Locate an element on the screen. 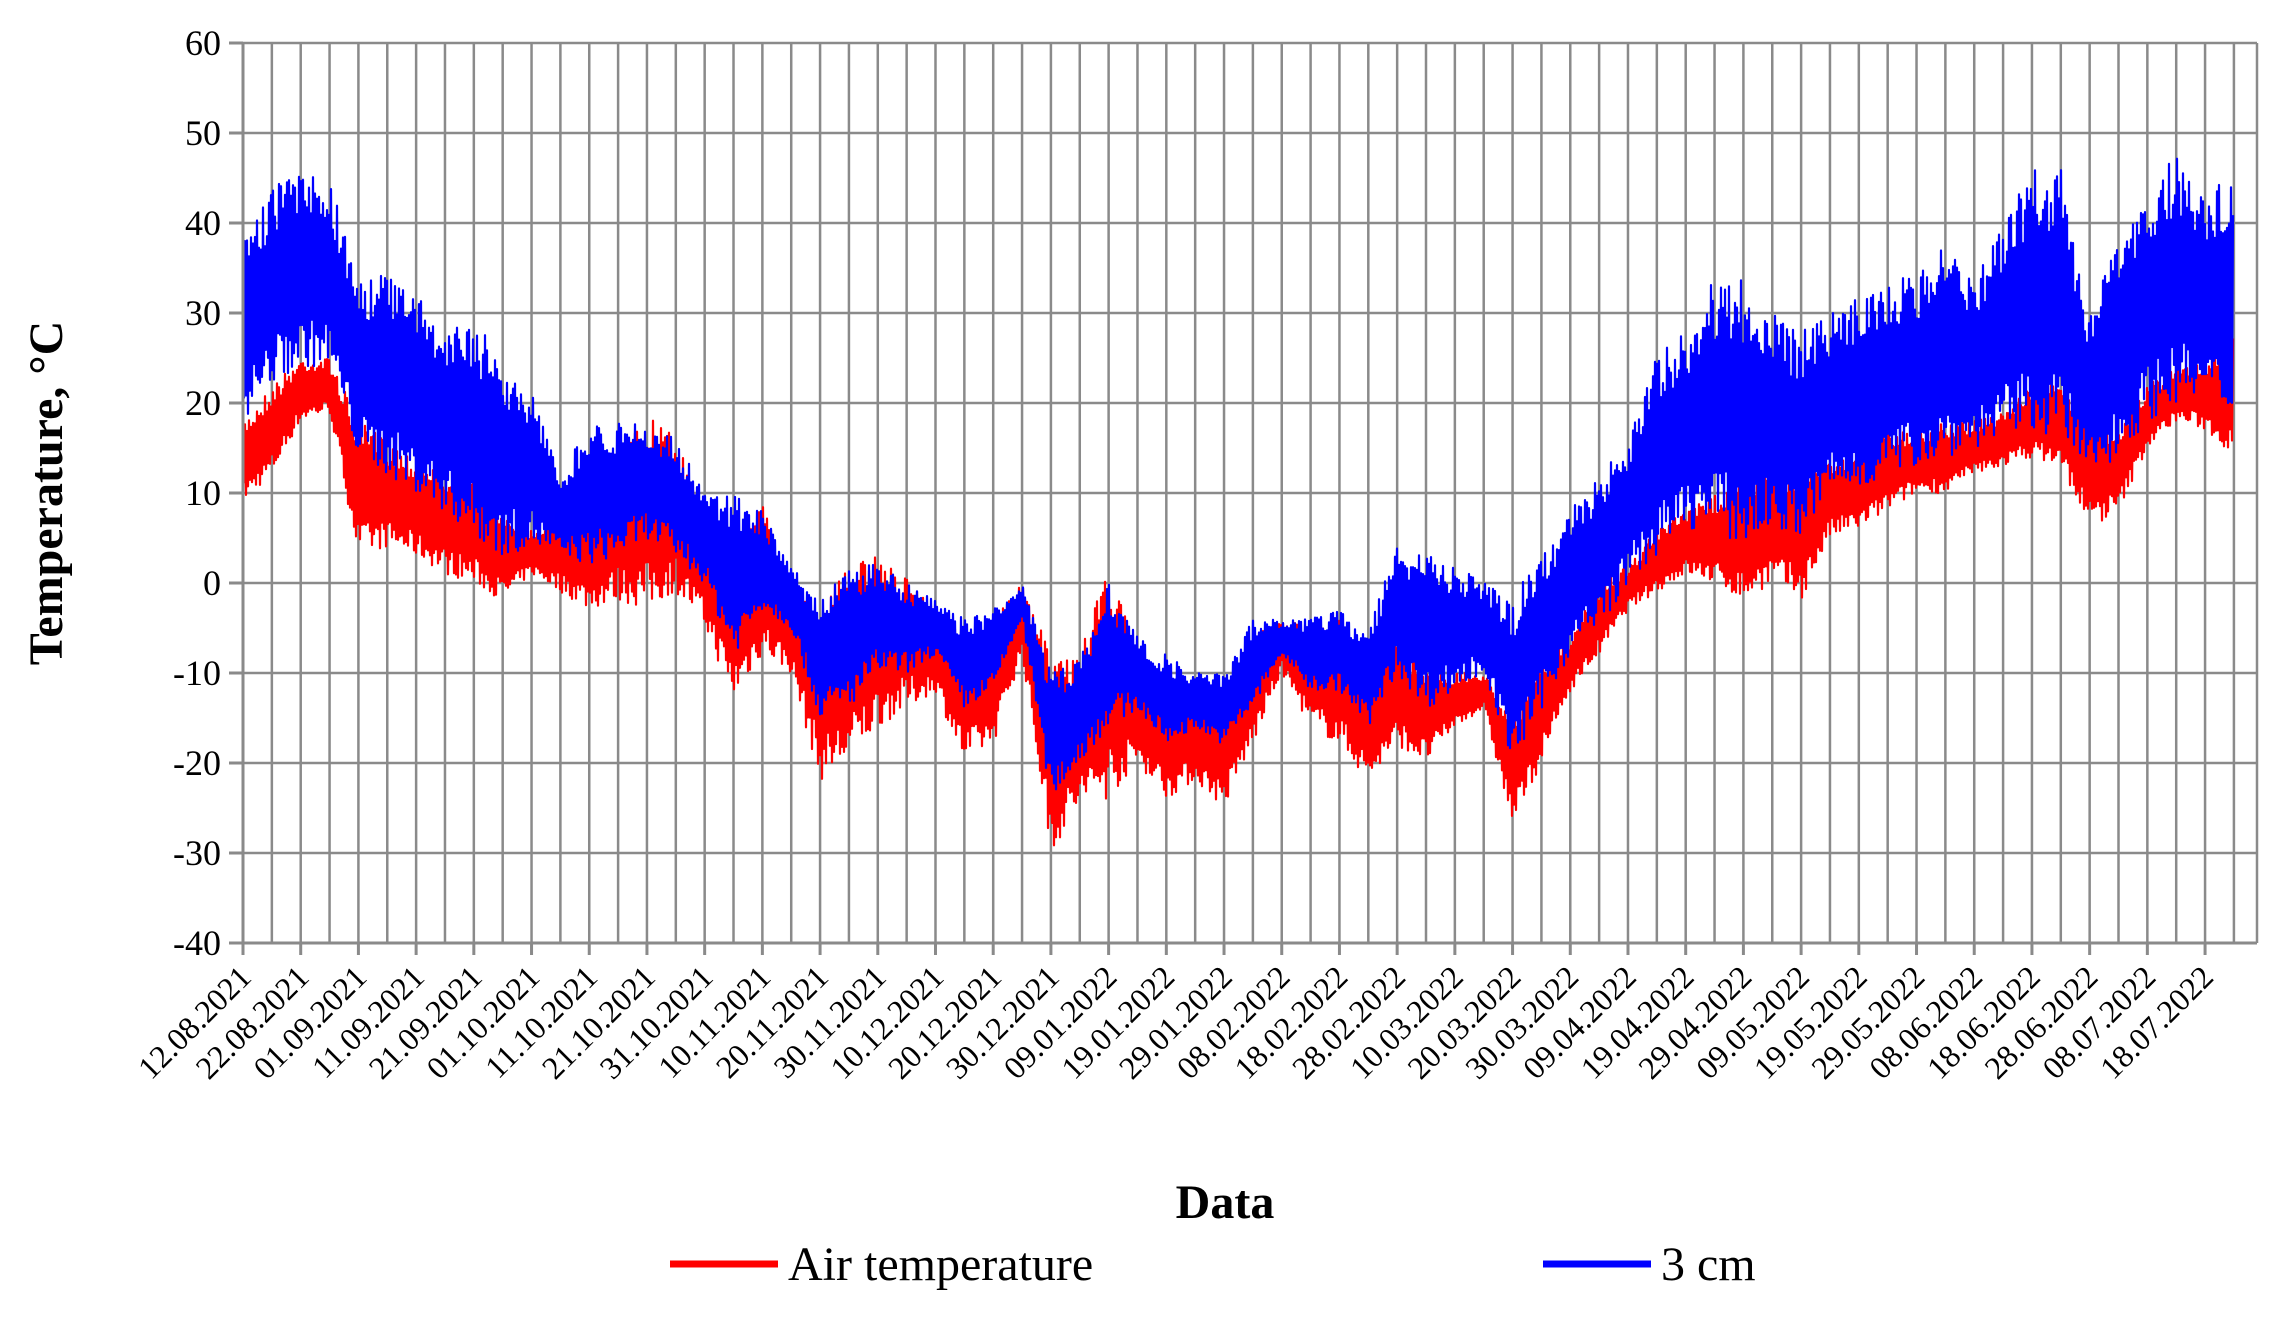  y-tick-label: -10 is located at coordinates (197, 673).